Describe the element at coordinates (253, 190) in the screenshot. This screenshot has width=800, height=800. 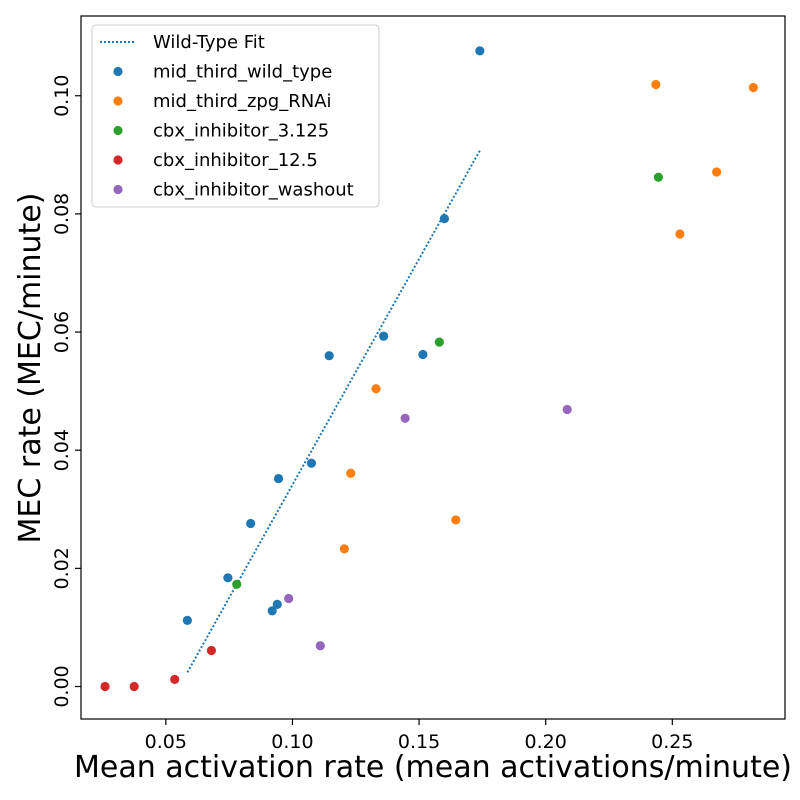
I see `legend-entry-label: cbx_inhibitor_washout` at that location.